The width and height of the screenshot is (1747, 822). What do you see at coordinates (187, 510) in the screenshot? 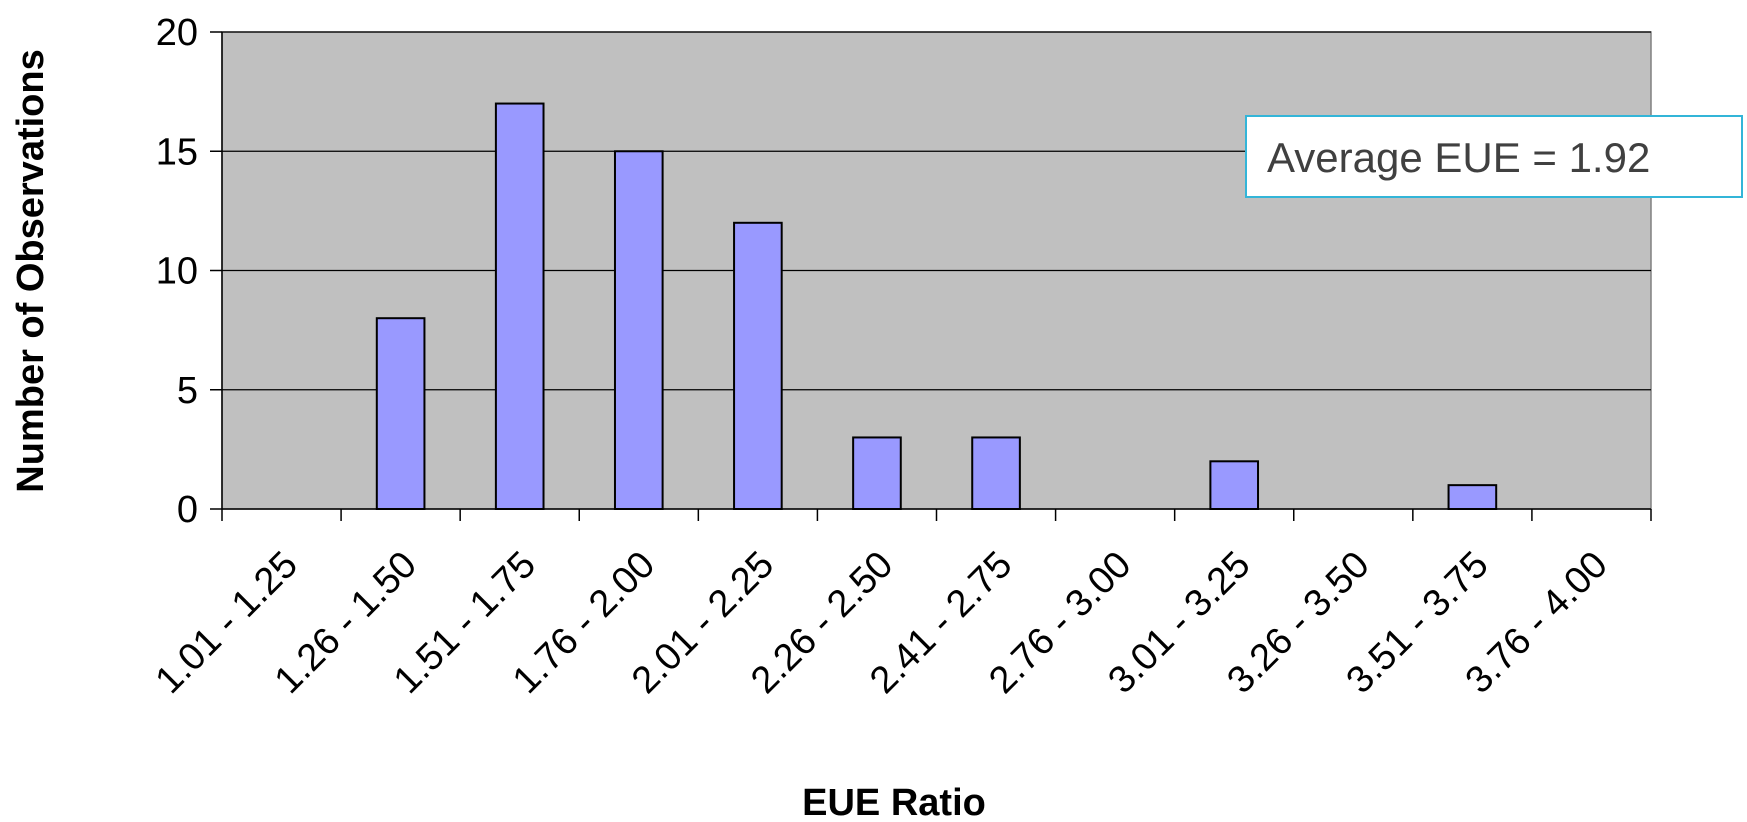
I see `y-tick-label: 0` at bounding box center [187, 510].